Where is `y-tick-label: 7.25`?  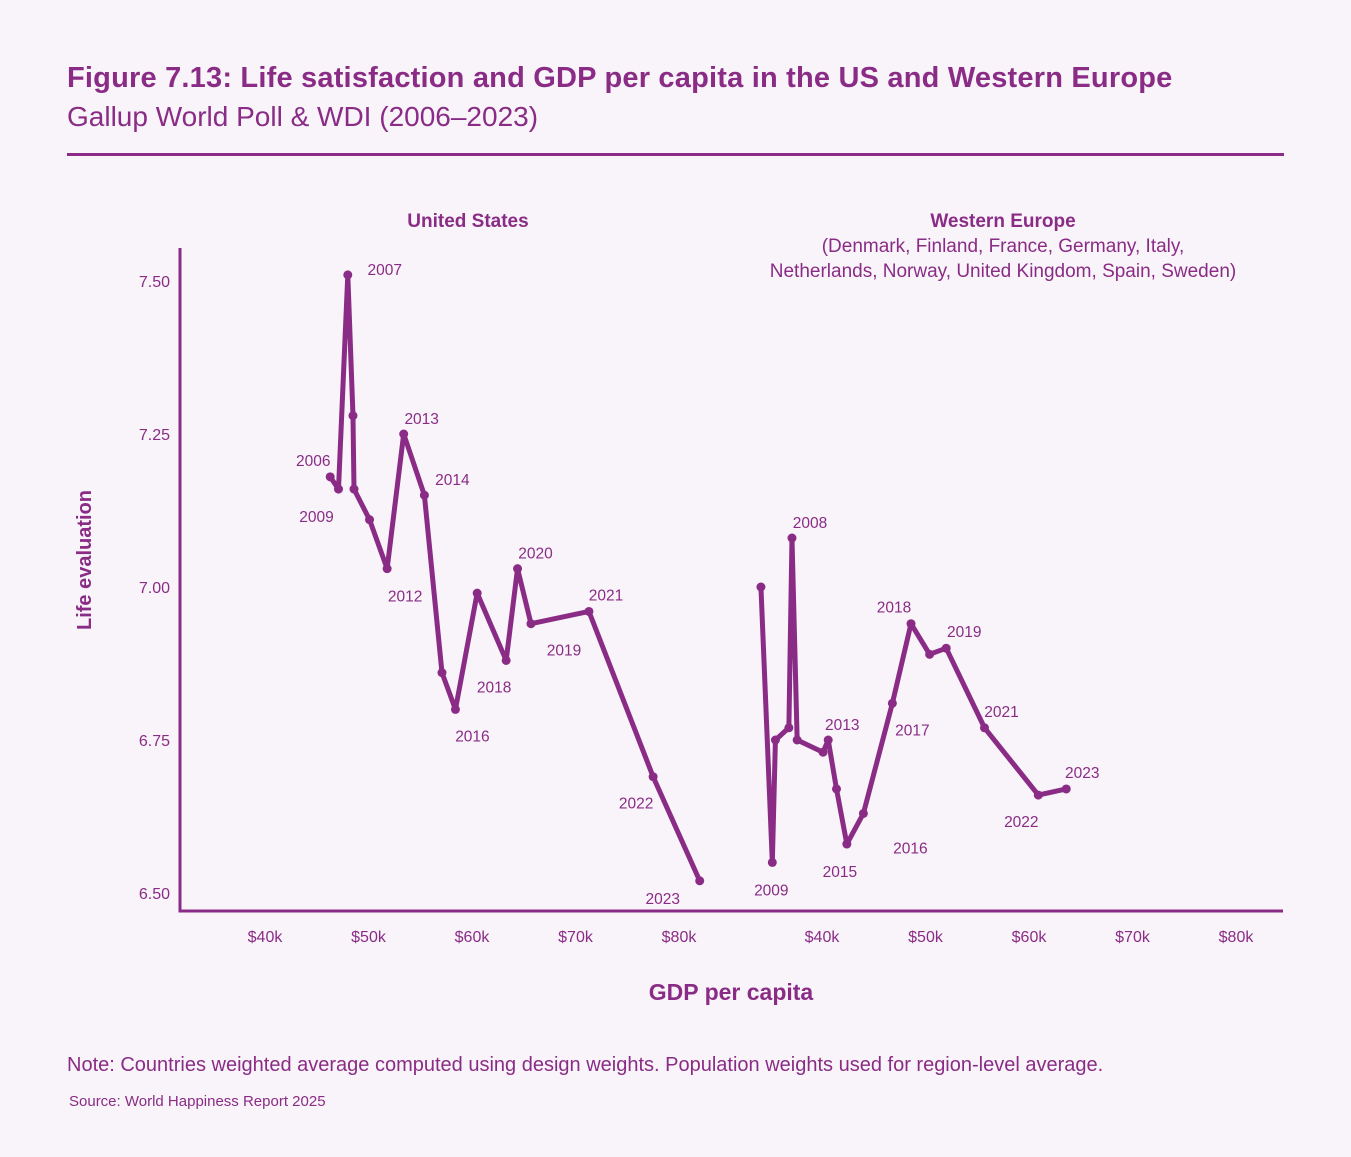
y-tick-label: 7.25 is located at coordinates (154, 435).